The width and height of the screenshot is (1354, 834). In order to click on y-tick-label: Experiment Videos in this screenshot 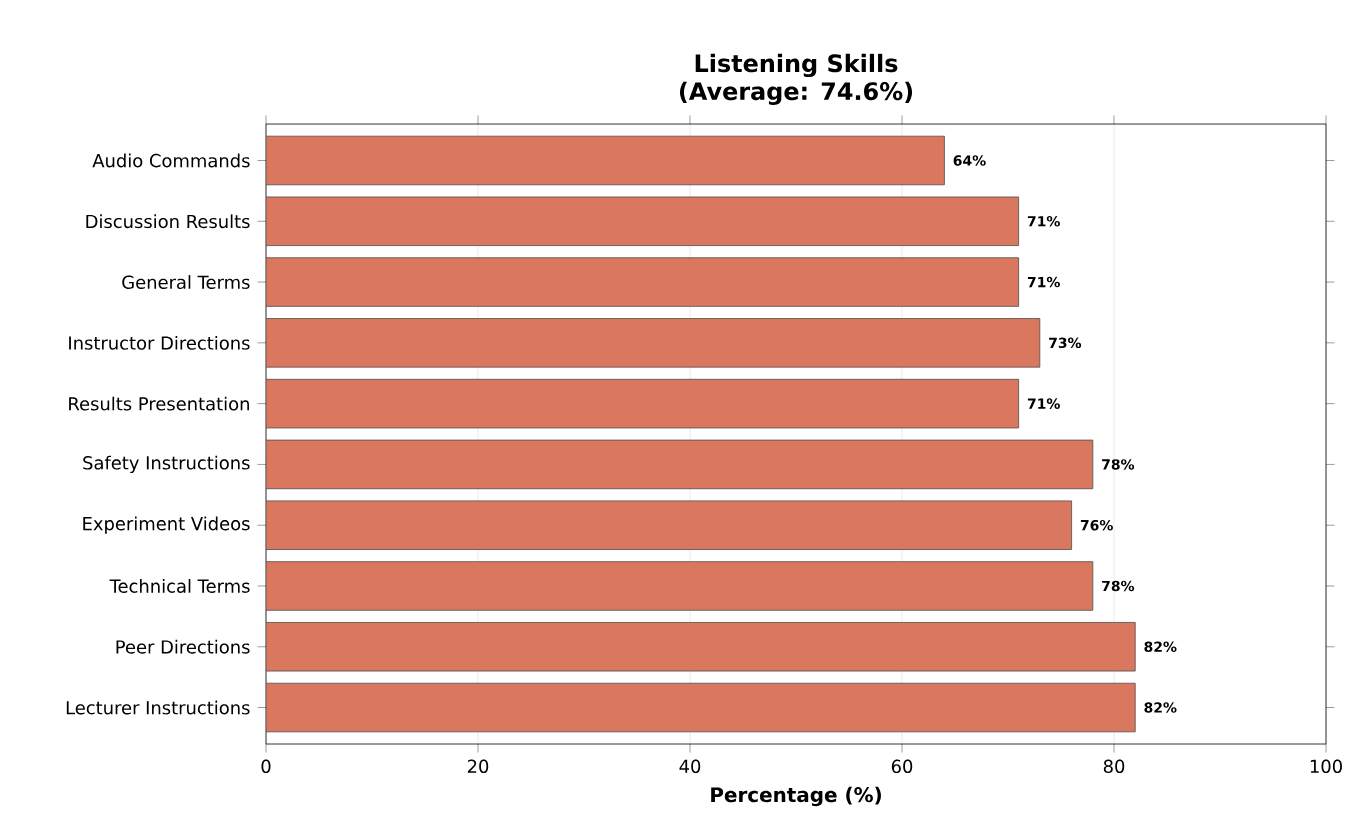, I will do `click(166, 525)`.